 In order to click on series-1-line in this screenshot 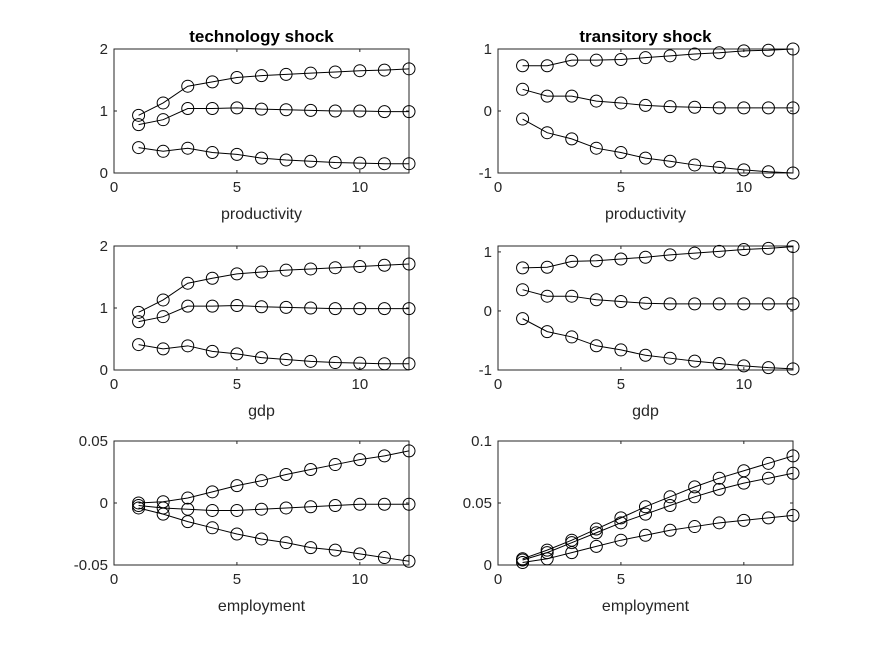, I will do `click(658, 57)`.